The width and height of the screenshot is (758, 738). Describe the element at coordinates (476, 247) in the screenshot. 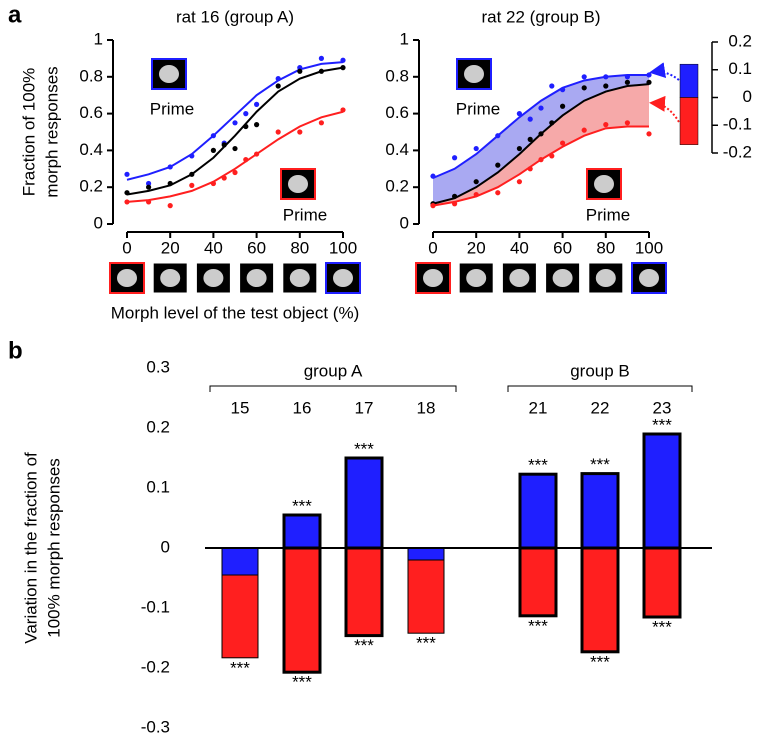

I see `x-tick-label: 20` at that location.